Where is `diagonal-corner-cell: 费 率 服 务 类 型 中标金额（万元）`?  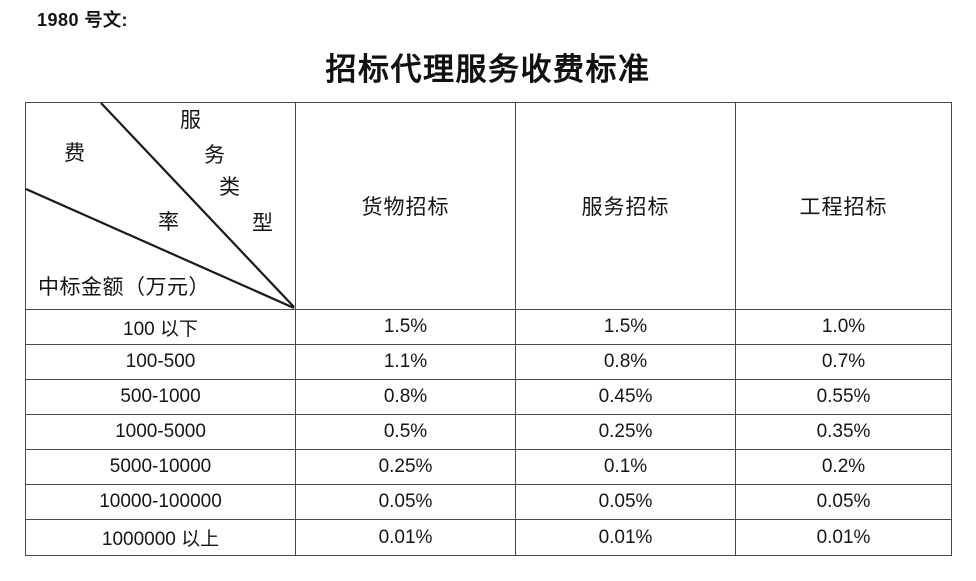
diagonal-corner-cell: 费 率 服 务 类 型 中标金额（万元） is located at coordinates (161, 206).